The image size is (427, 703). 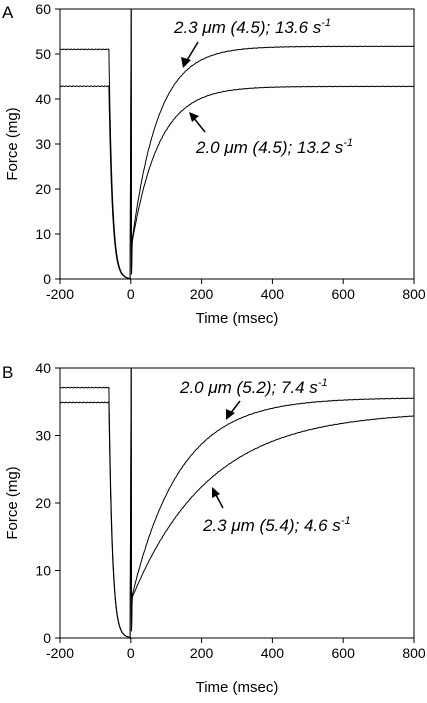 What do you see at coordinates (43, 436) in the screenshot?
I see `panel-b-y-tick-label: 30` at bounding box center [43, 436].